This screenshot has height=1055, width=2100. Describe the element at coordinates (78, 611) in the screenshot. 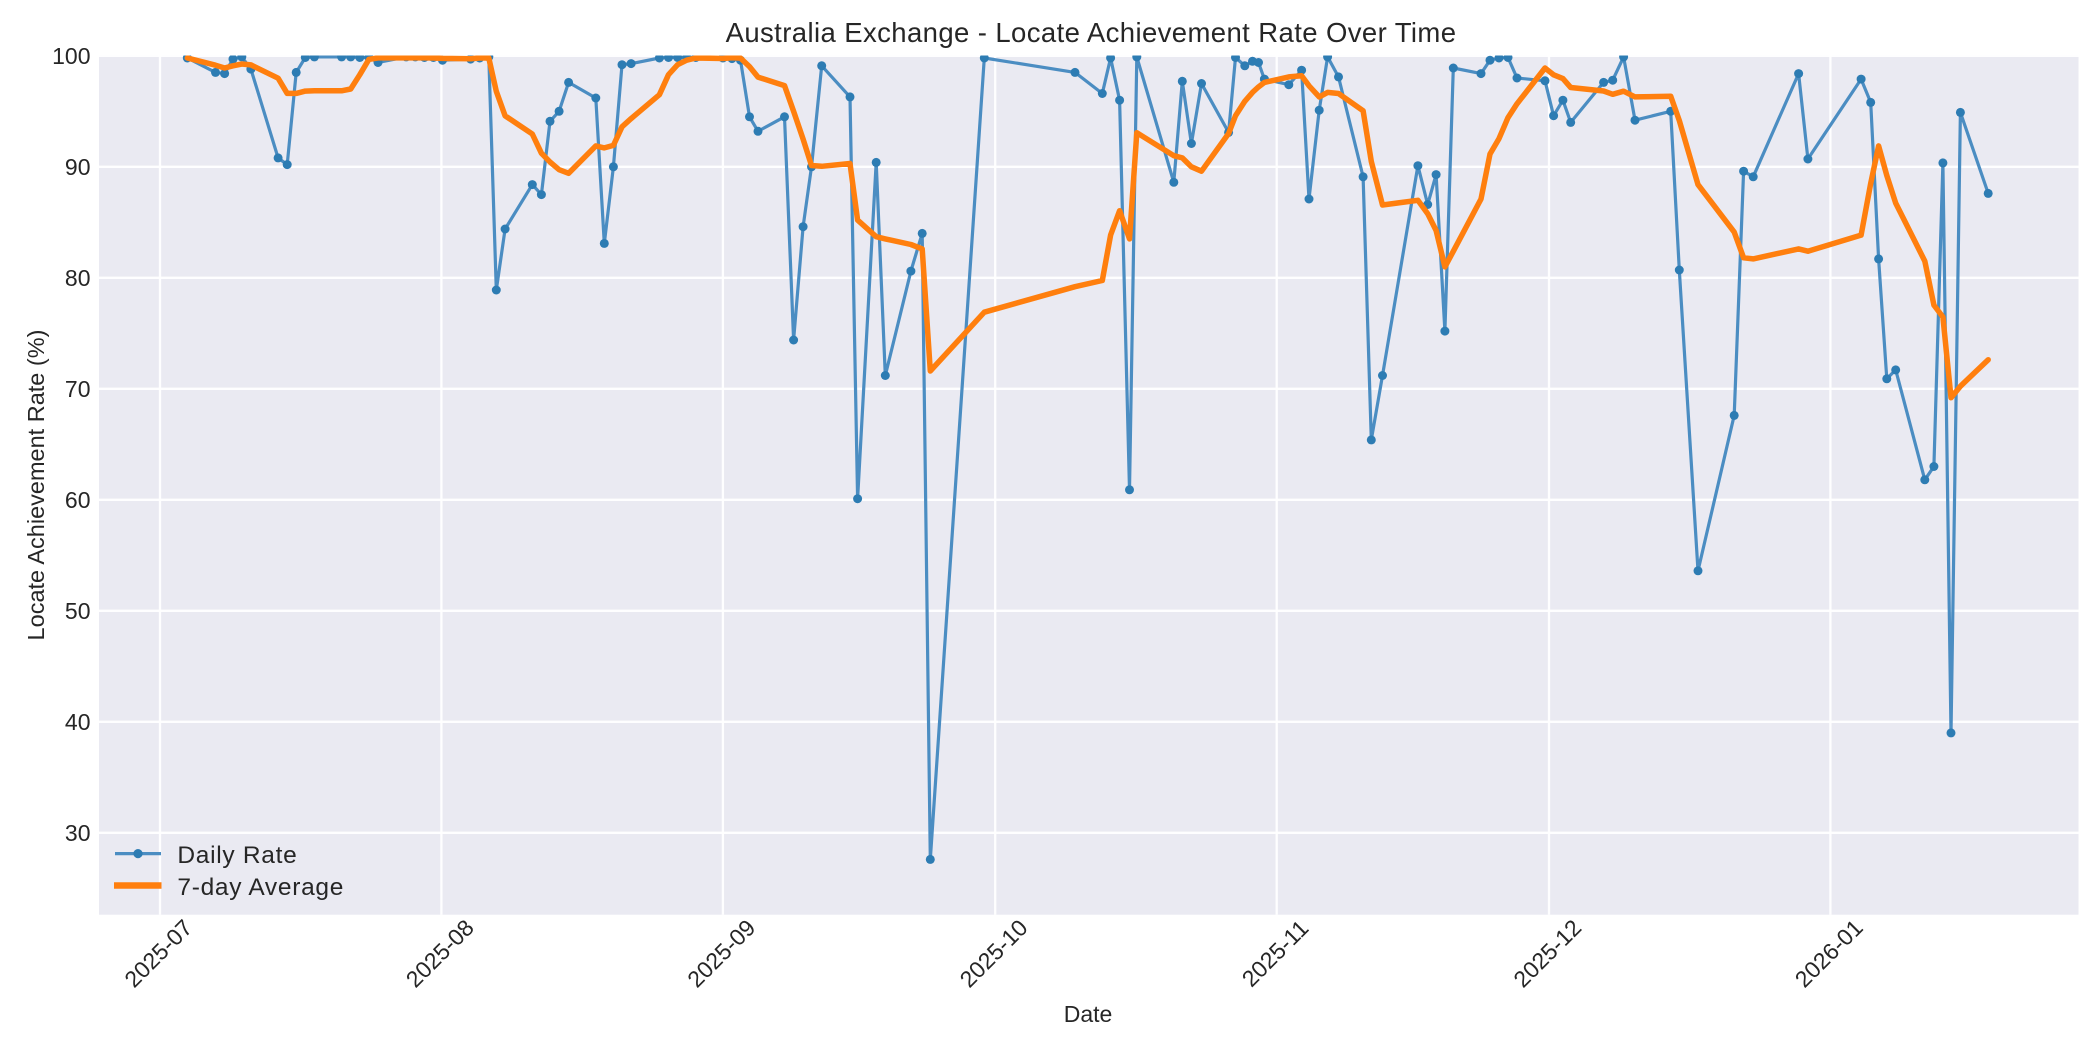

I see `svg-text: 50` at that location.